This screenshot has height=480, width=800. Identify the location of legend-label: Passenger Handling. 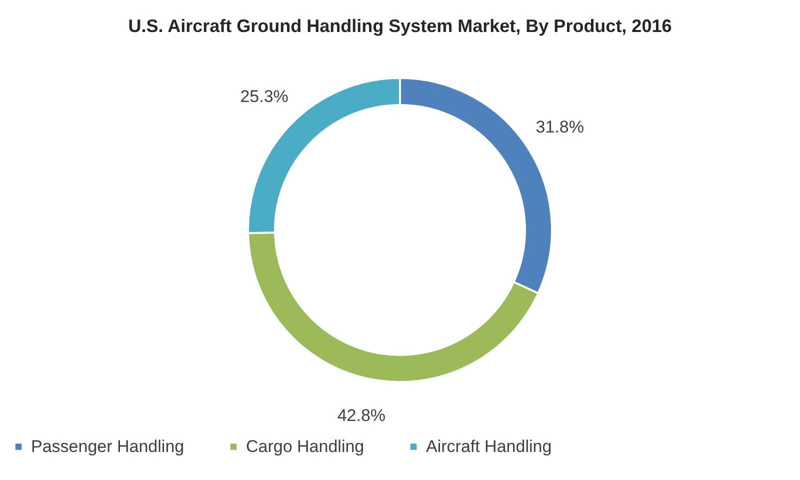
(107, 446).